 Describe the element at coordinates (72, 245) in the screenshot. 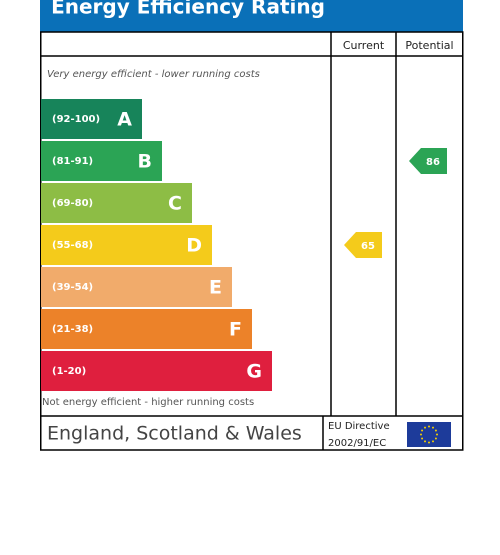

I see `band-range: (55-68)` at that location.